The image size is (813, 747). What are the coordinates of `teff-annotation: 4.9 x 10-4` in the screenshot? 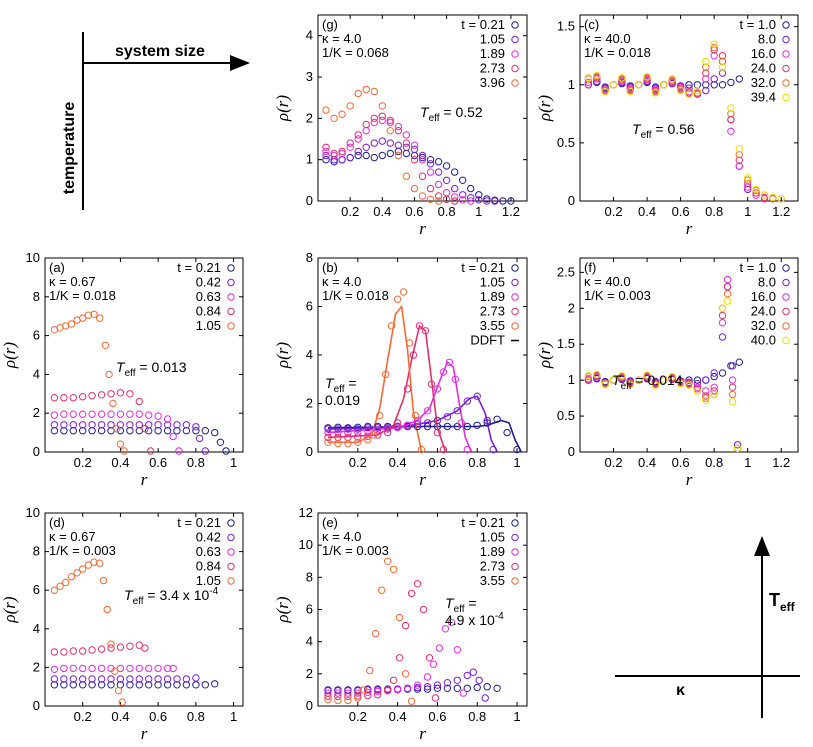 It's located at (474, 619).